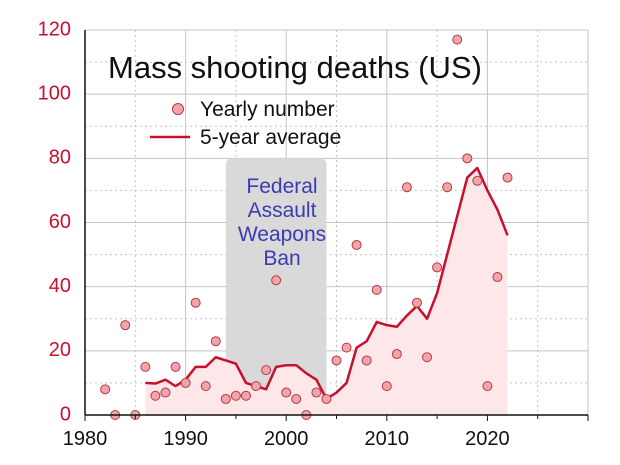 The width and height of the screenshot is (620, 465). I want to click on y-tick-label: 0, so click(65, 414).